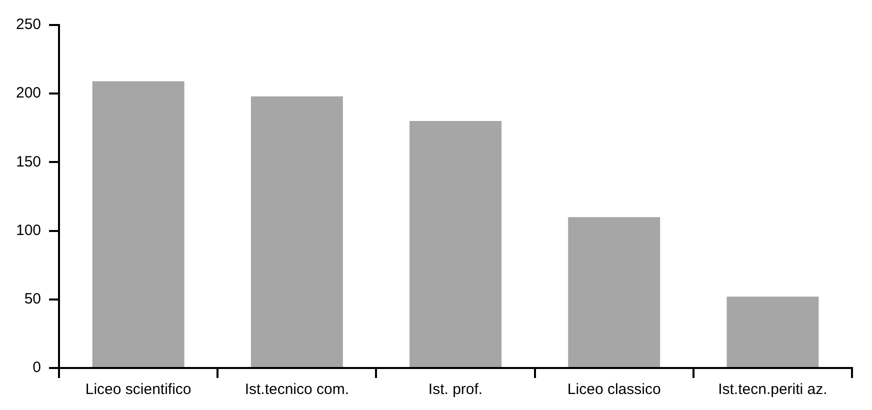 This screenshot has width=872, height=410. I want to click on x-tick-label: Liceo classico, so click(614, 389).